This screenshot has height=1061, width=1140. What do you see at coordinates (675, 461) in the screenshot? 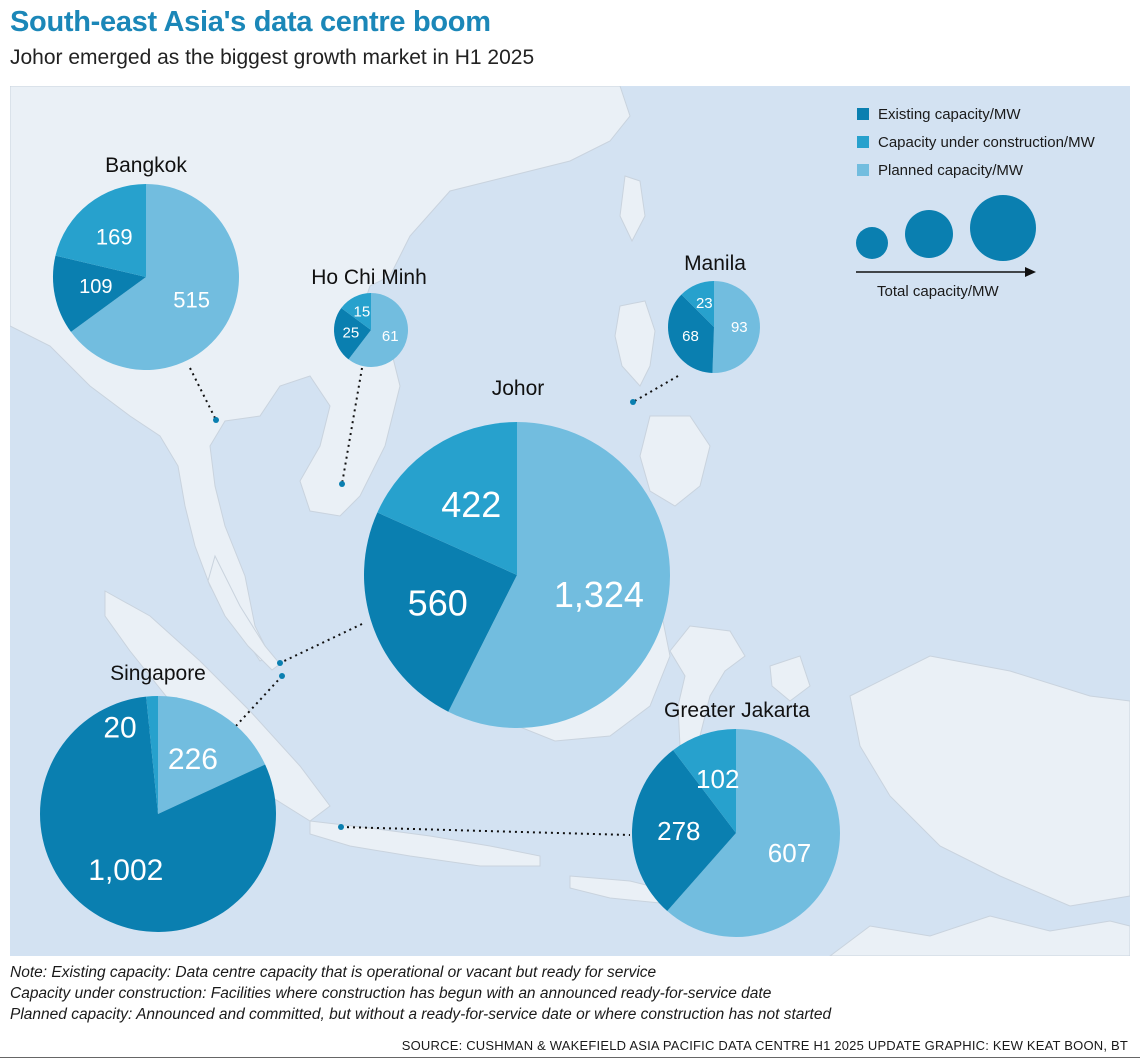
I see `land-philippines-south` at bounding box center [675, 461].